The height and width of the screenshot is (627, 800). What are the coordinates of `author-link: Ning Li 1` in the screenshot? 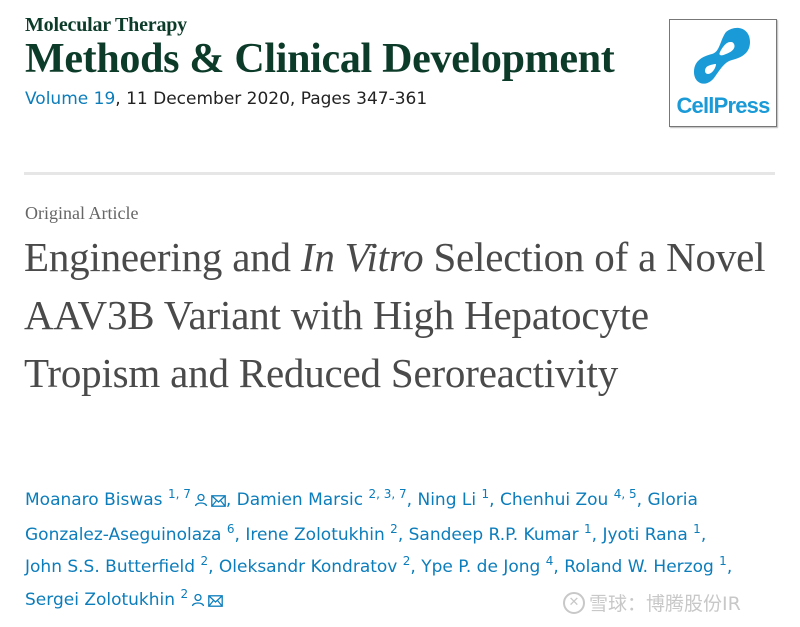 It's located at (453, 498).